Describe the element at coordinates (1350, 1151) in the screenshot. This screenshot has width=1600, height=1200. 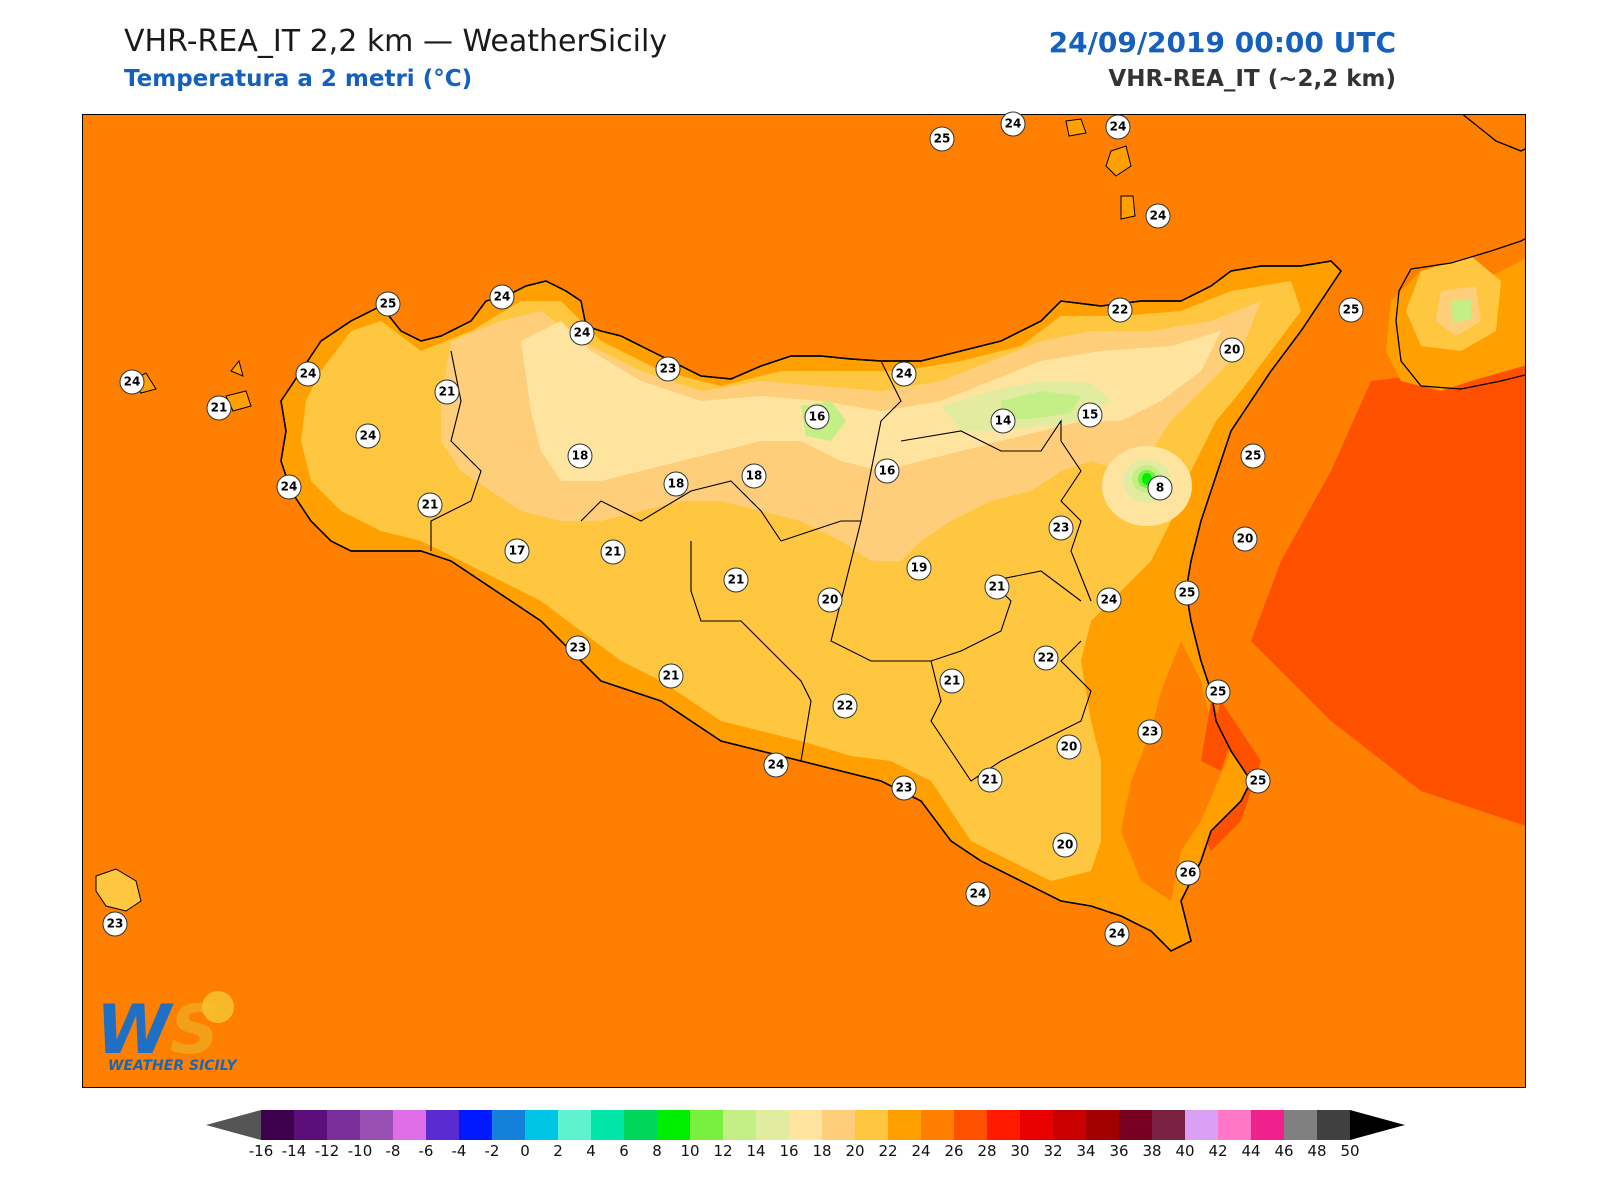
I see `colorbar-tick-label: 50` at that location.